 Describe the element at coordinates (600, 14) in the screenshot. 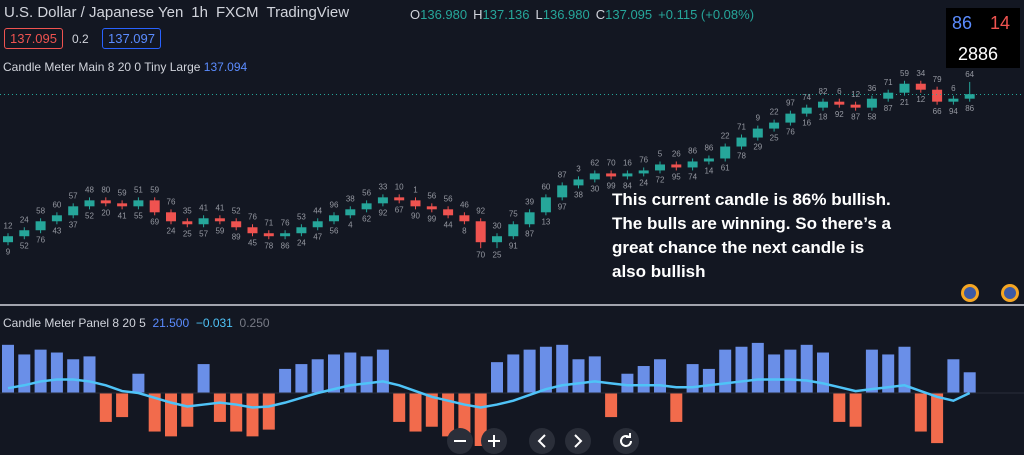

I see `ohlc-label: C` at that location.